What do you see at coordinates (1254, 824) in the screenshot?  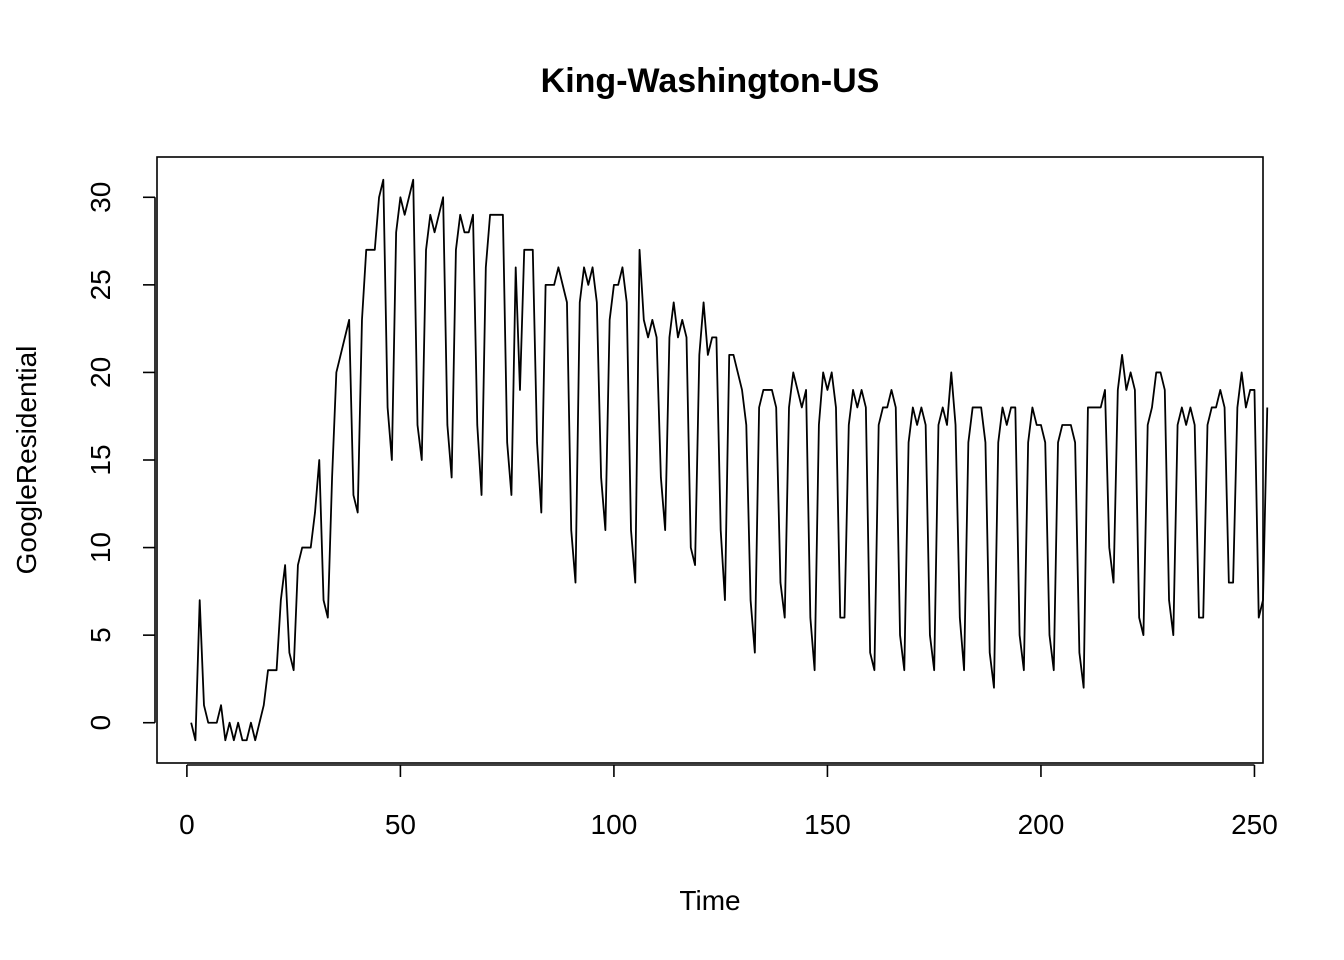 I see `x-tick-label-5: 250` at bounding box center [1254, 824].